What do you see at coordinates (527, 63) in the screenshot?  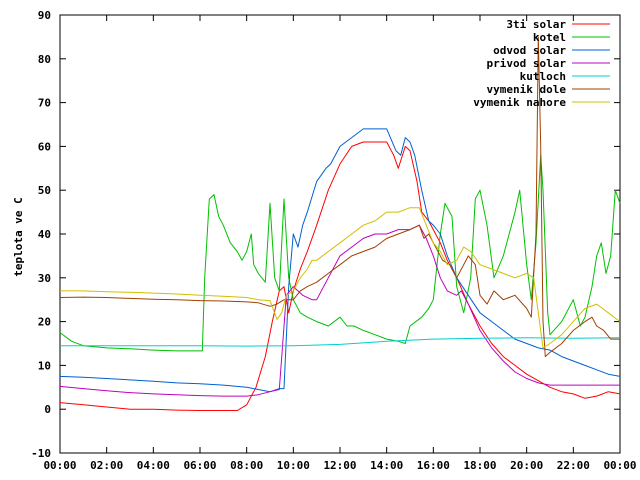 I see `legend-label: privod solar` at bounding box center [527, 63].